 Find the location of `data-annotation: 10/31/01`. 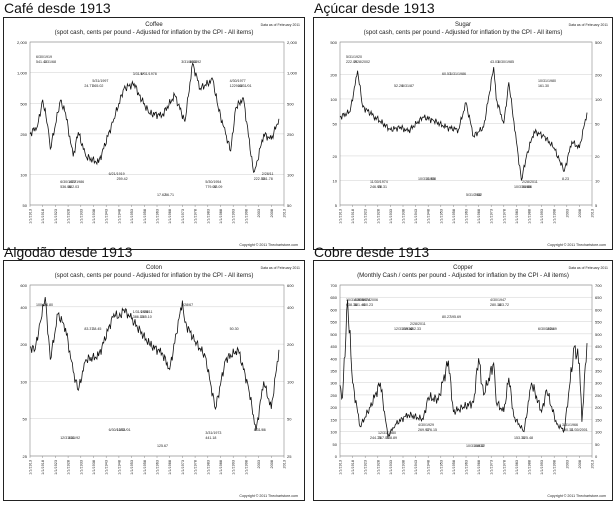

data-annotation: 10/31/01 is located at coordinates (245, 86).